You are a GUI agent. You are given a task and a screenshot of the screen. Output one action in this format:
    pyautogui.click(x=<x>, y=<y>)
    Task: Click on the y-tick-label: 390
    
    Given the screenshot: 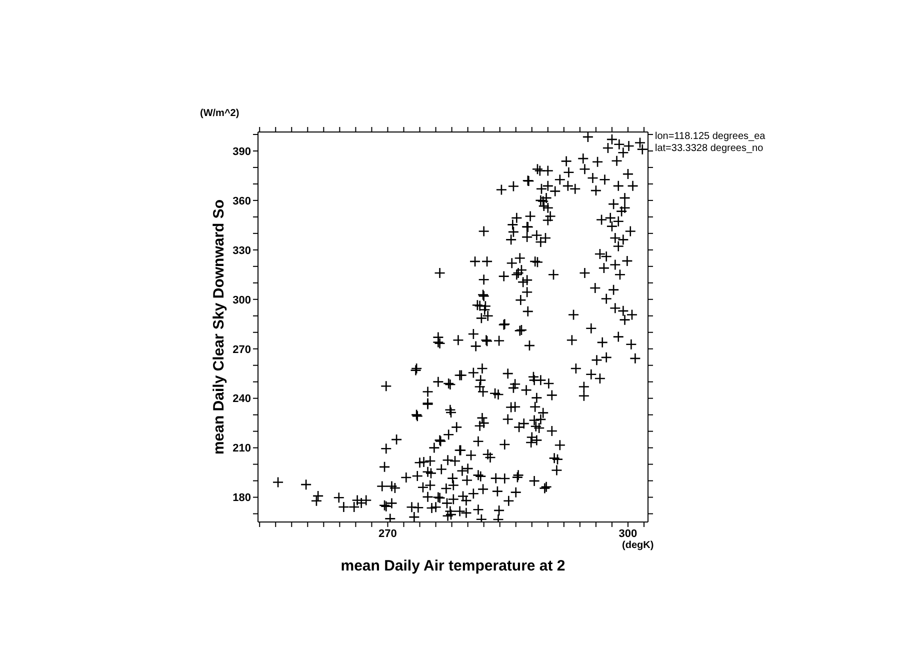 What is the action you would take?
    pyautogui.click(x=241, y=152)
    